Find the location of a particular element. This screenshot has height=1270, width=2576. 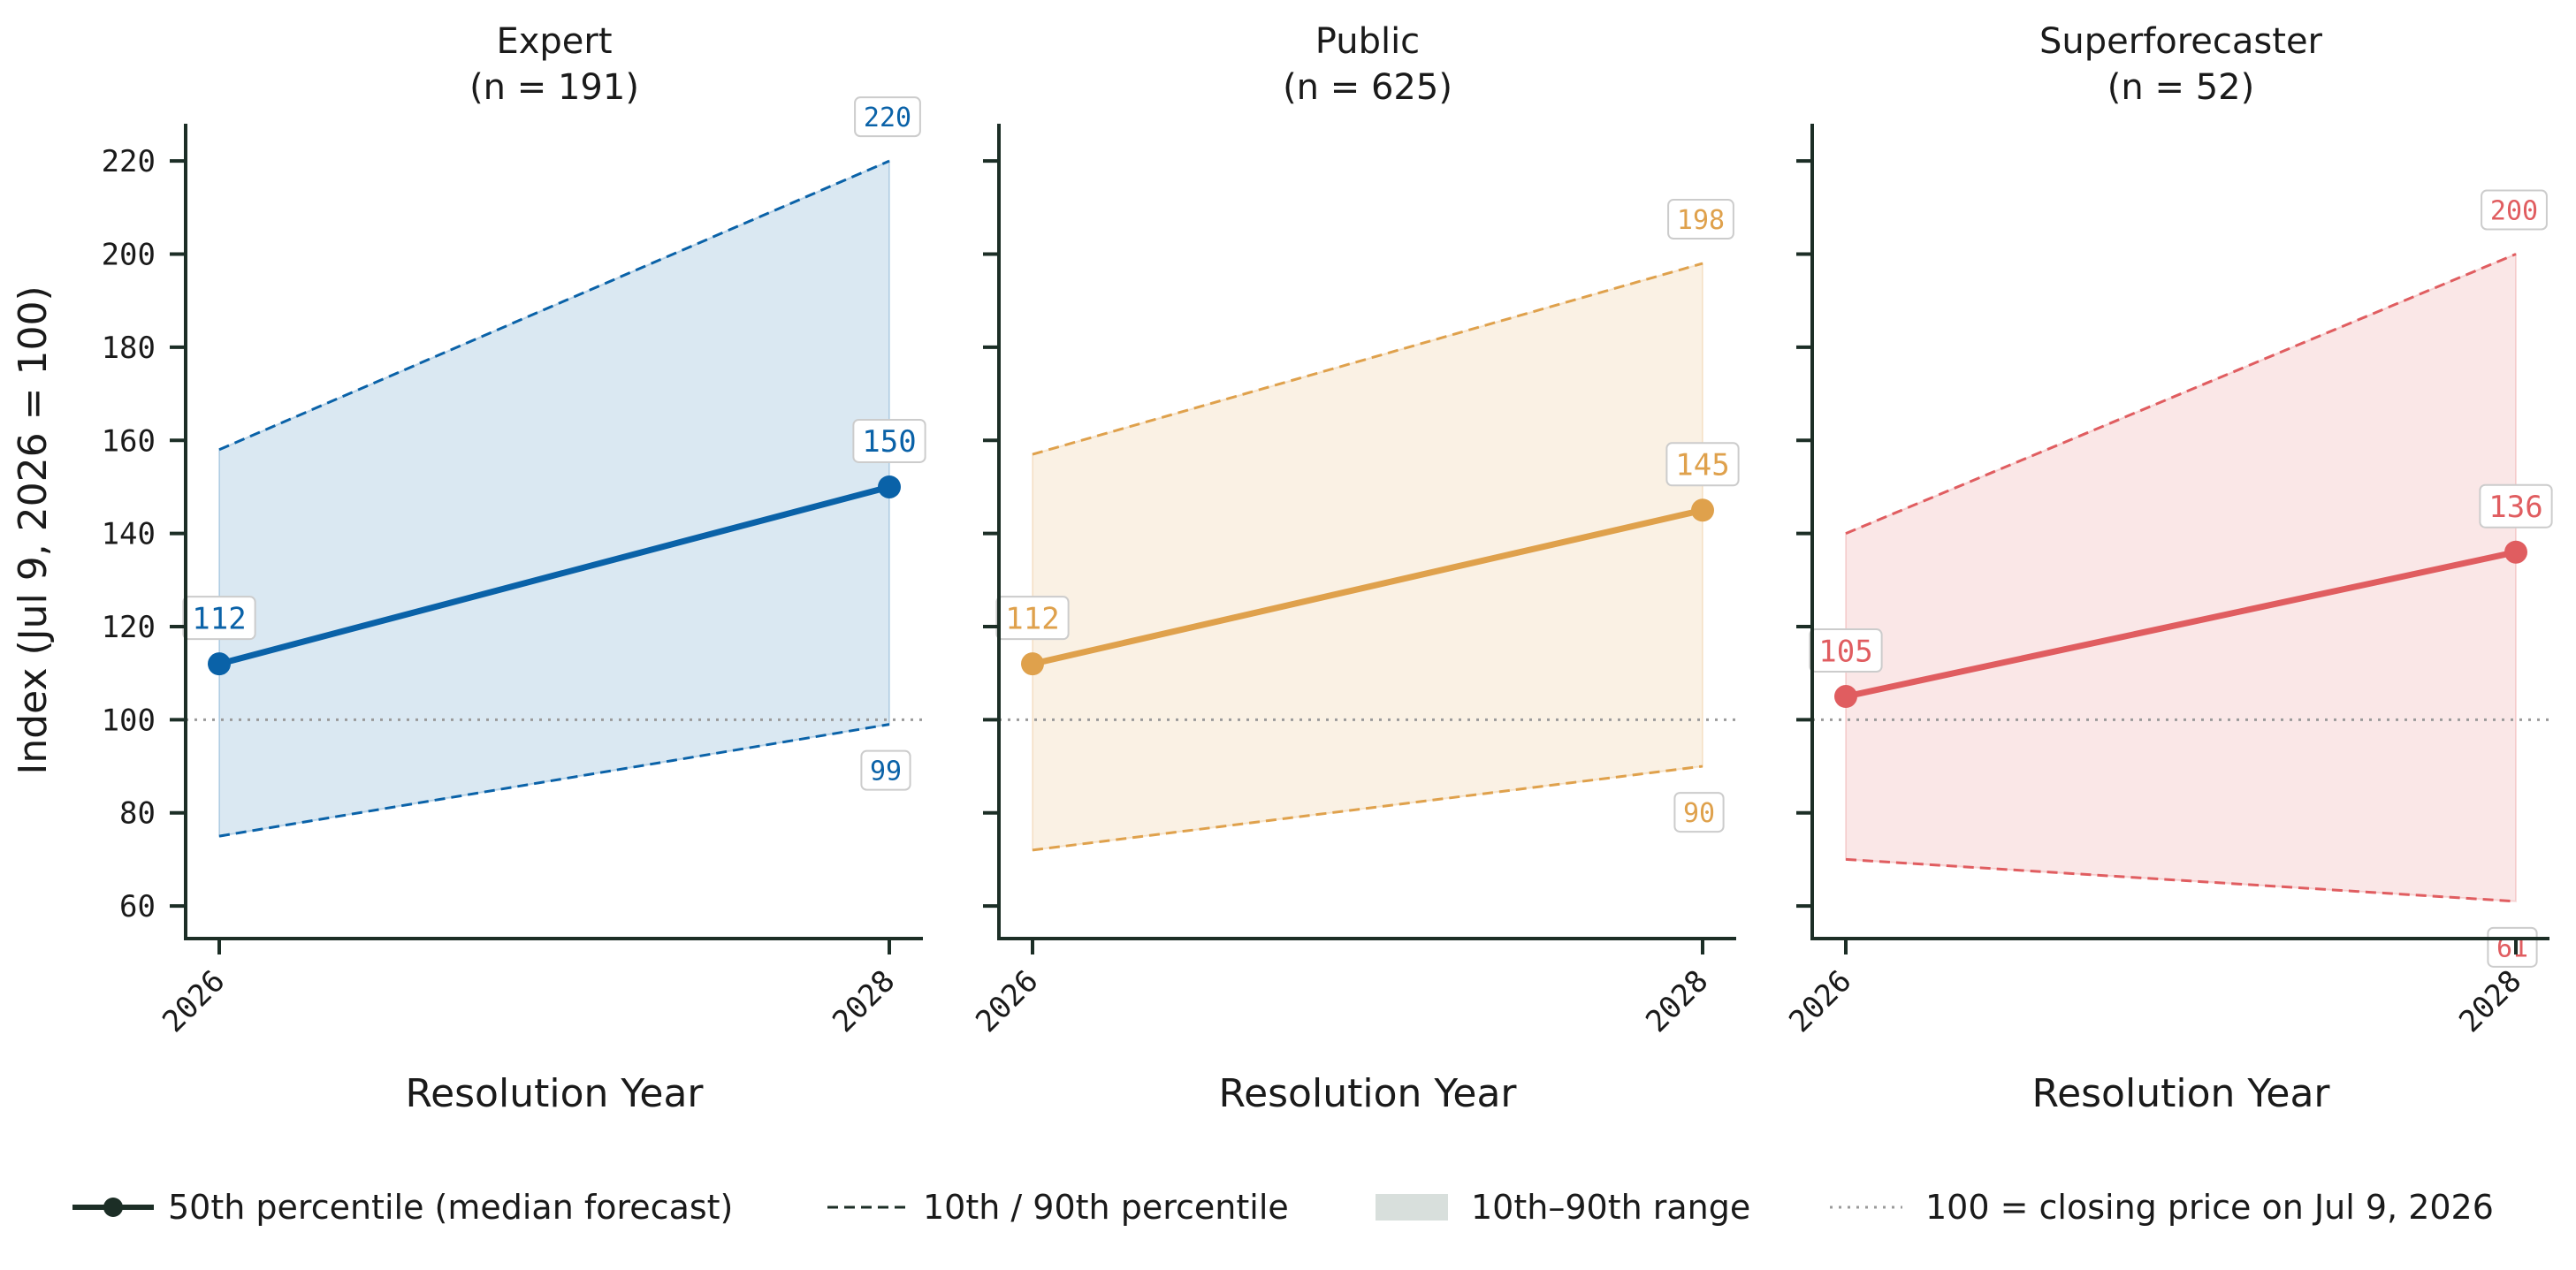

median-label-2028: 145 is located at coordinates (1702, 466).